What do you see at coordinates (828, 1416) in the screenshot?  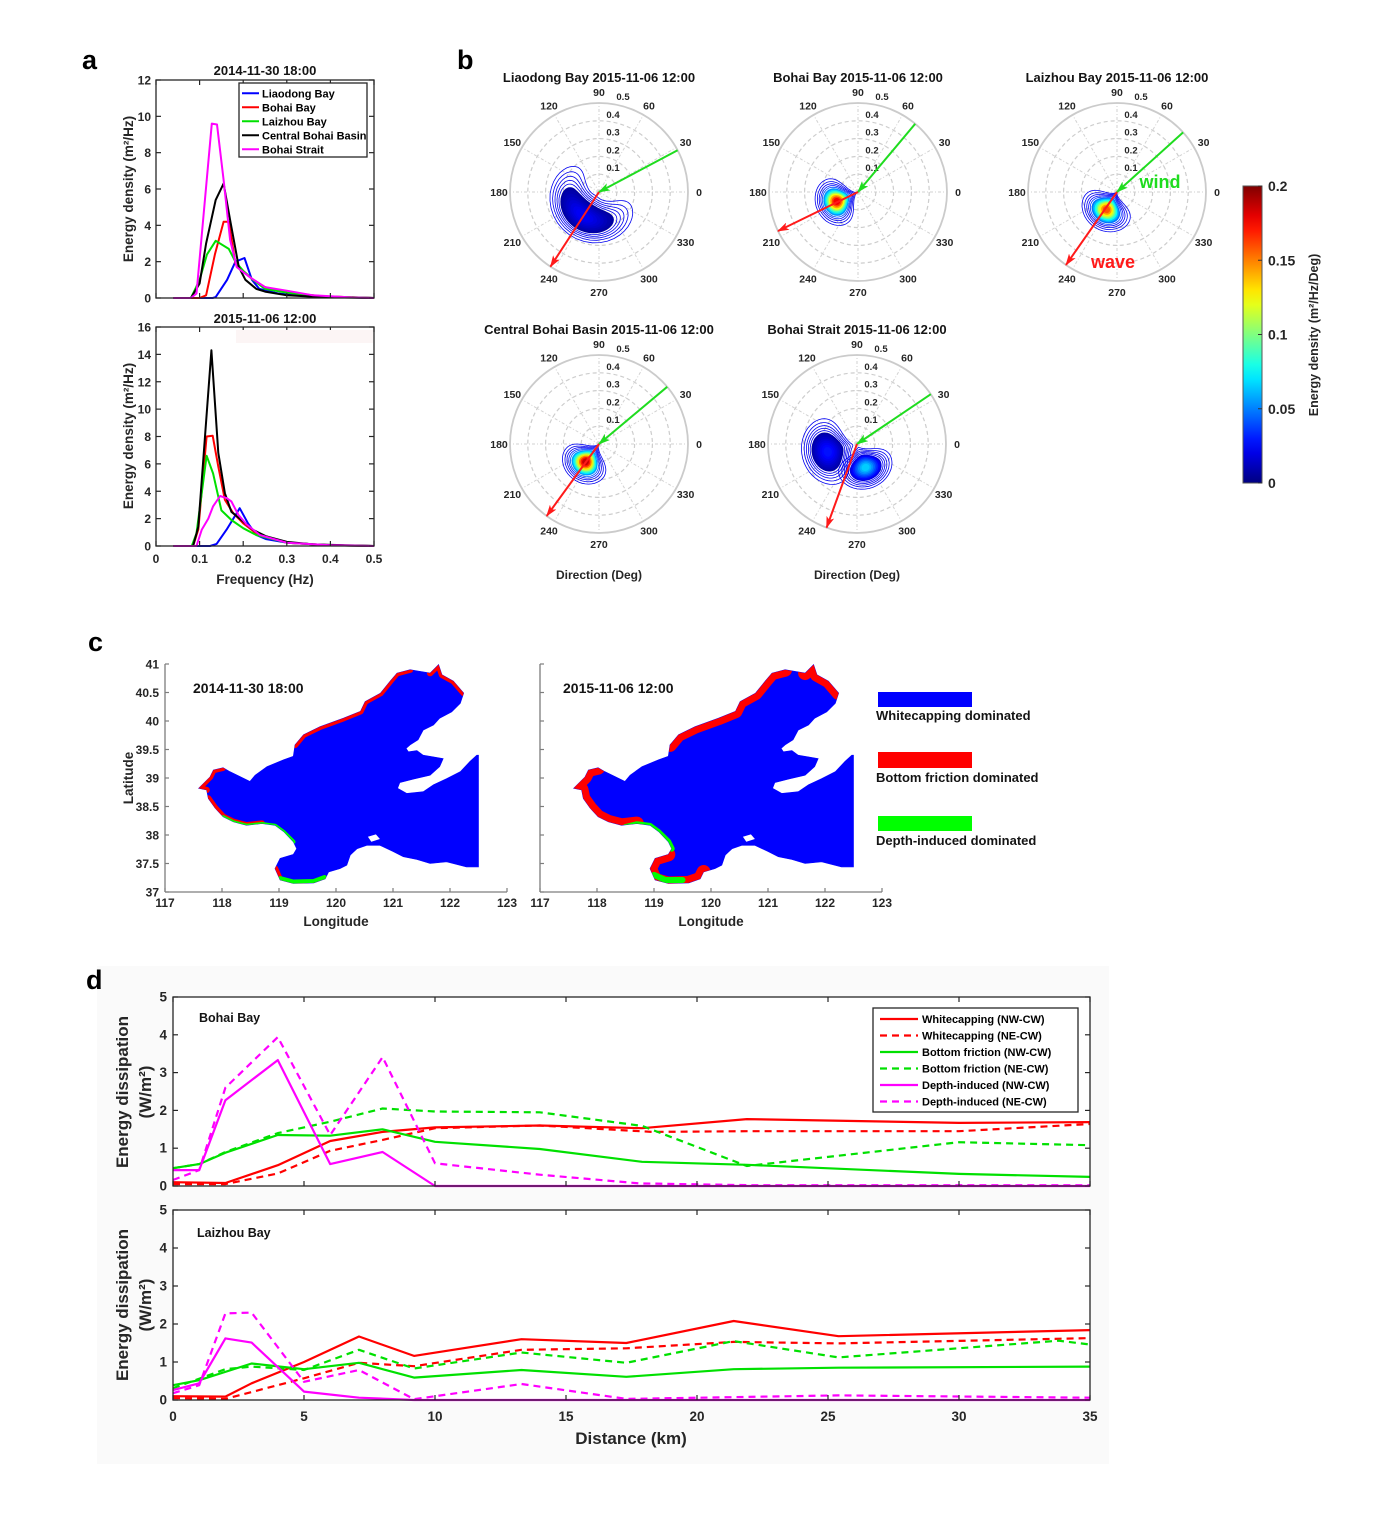 I see `x-tick-label: 25` at bounding box center [828, 1416].